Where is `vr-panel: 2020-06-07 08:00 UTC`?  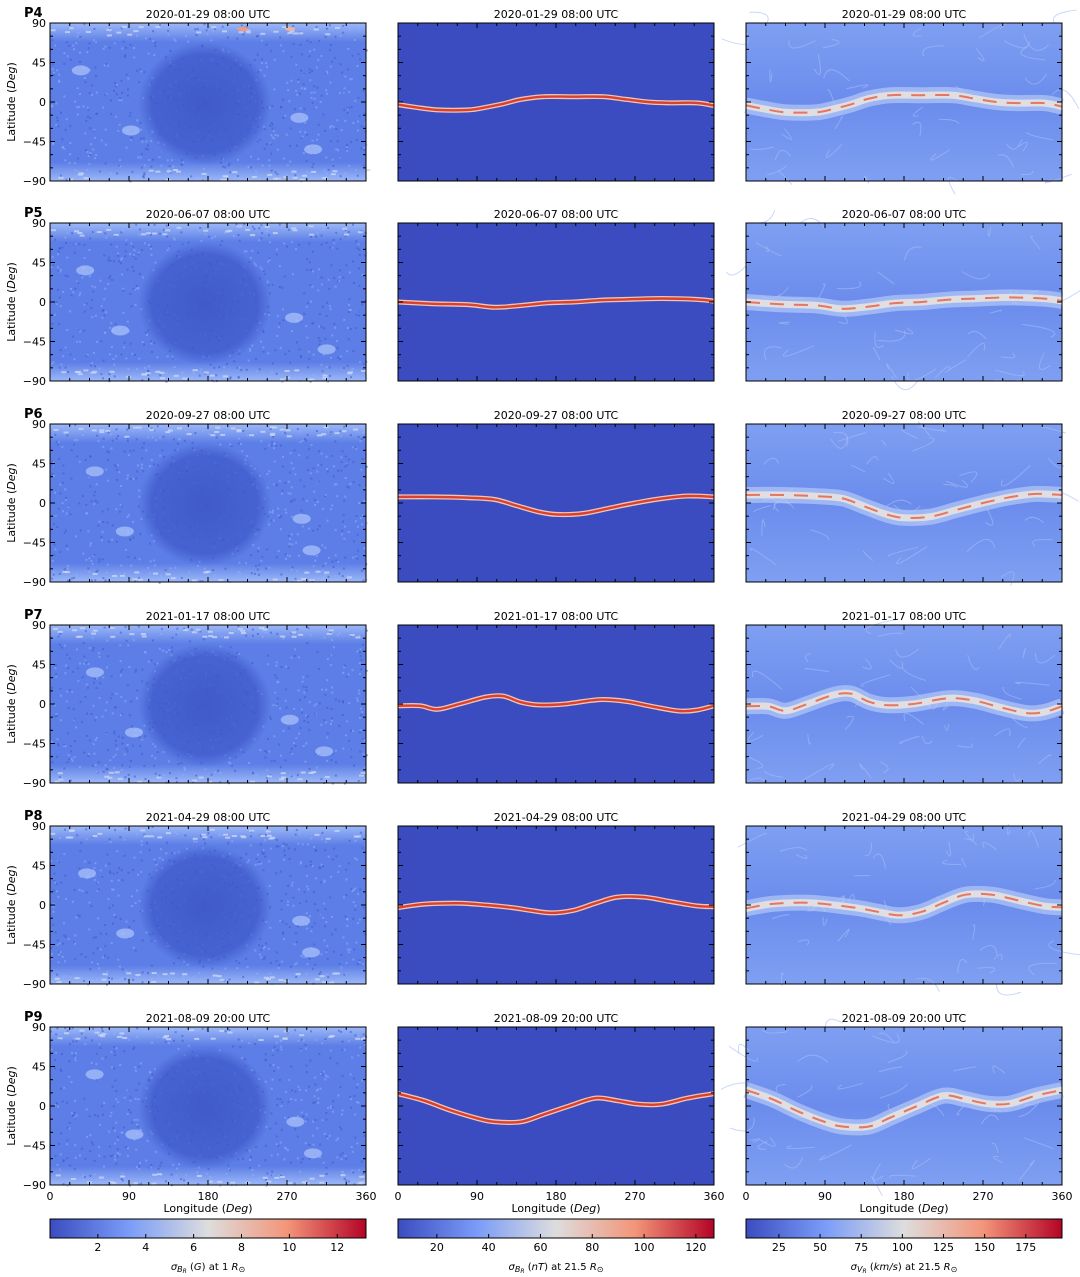
vr-panel: 2020-06-07 08:00 UTC is located at coordinates (903, 299).